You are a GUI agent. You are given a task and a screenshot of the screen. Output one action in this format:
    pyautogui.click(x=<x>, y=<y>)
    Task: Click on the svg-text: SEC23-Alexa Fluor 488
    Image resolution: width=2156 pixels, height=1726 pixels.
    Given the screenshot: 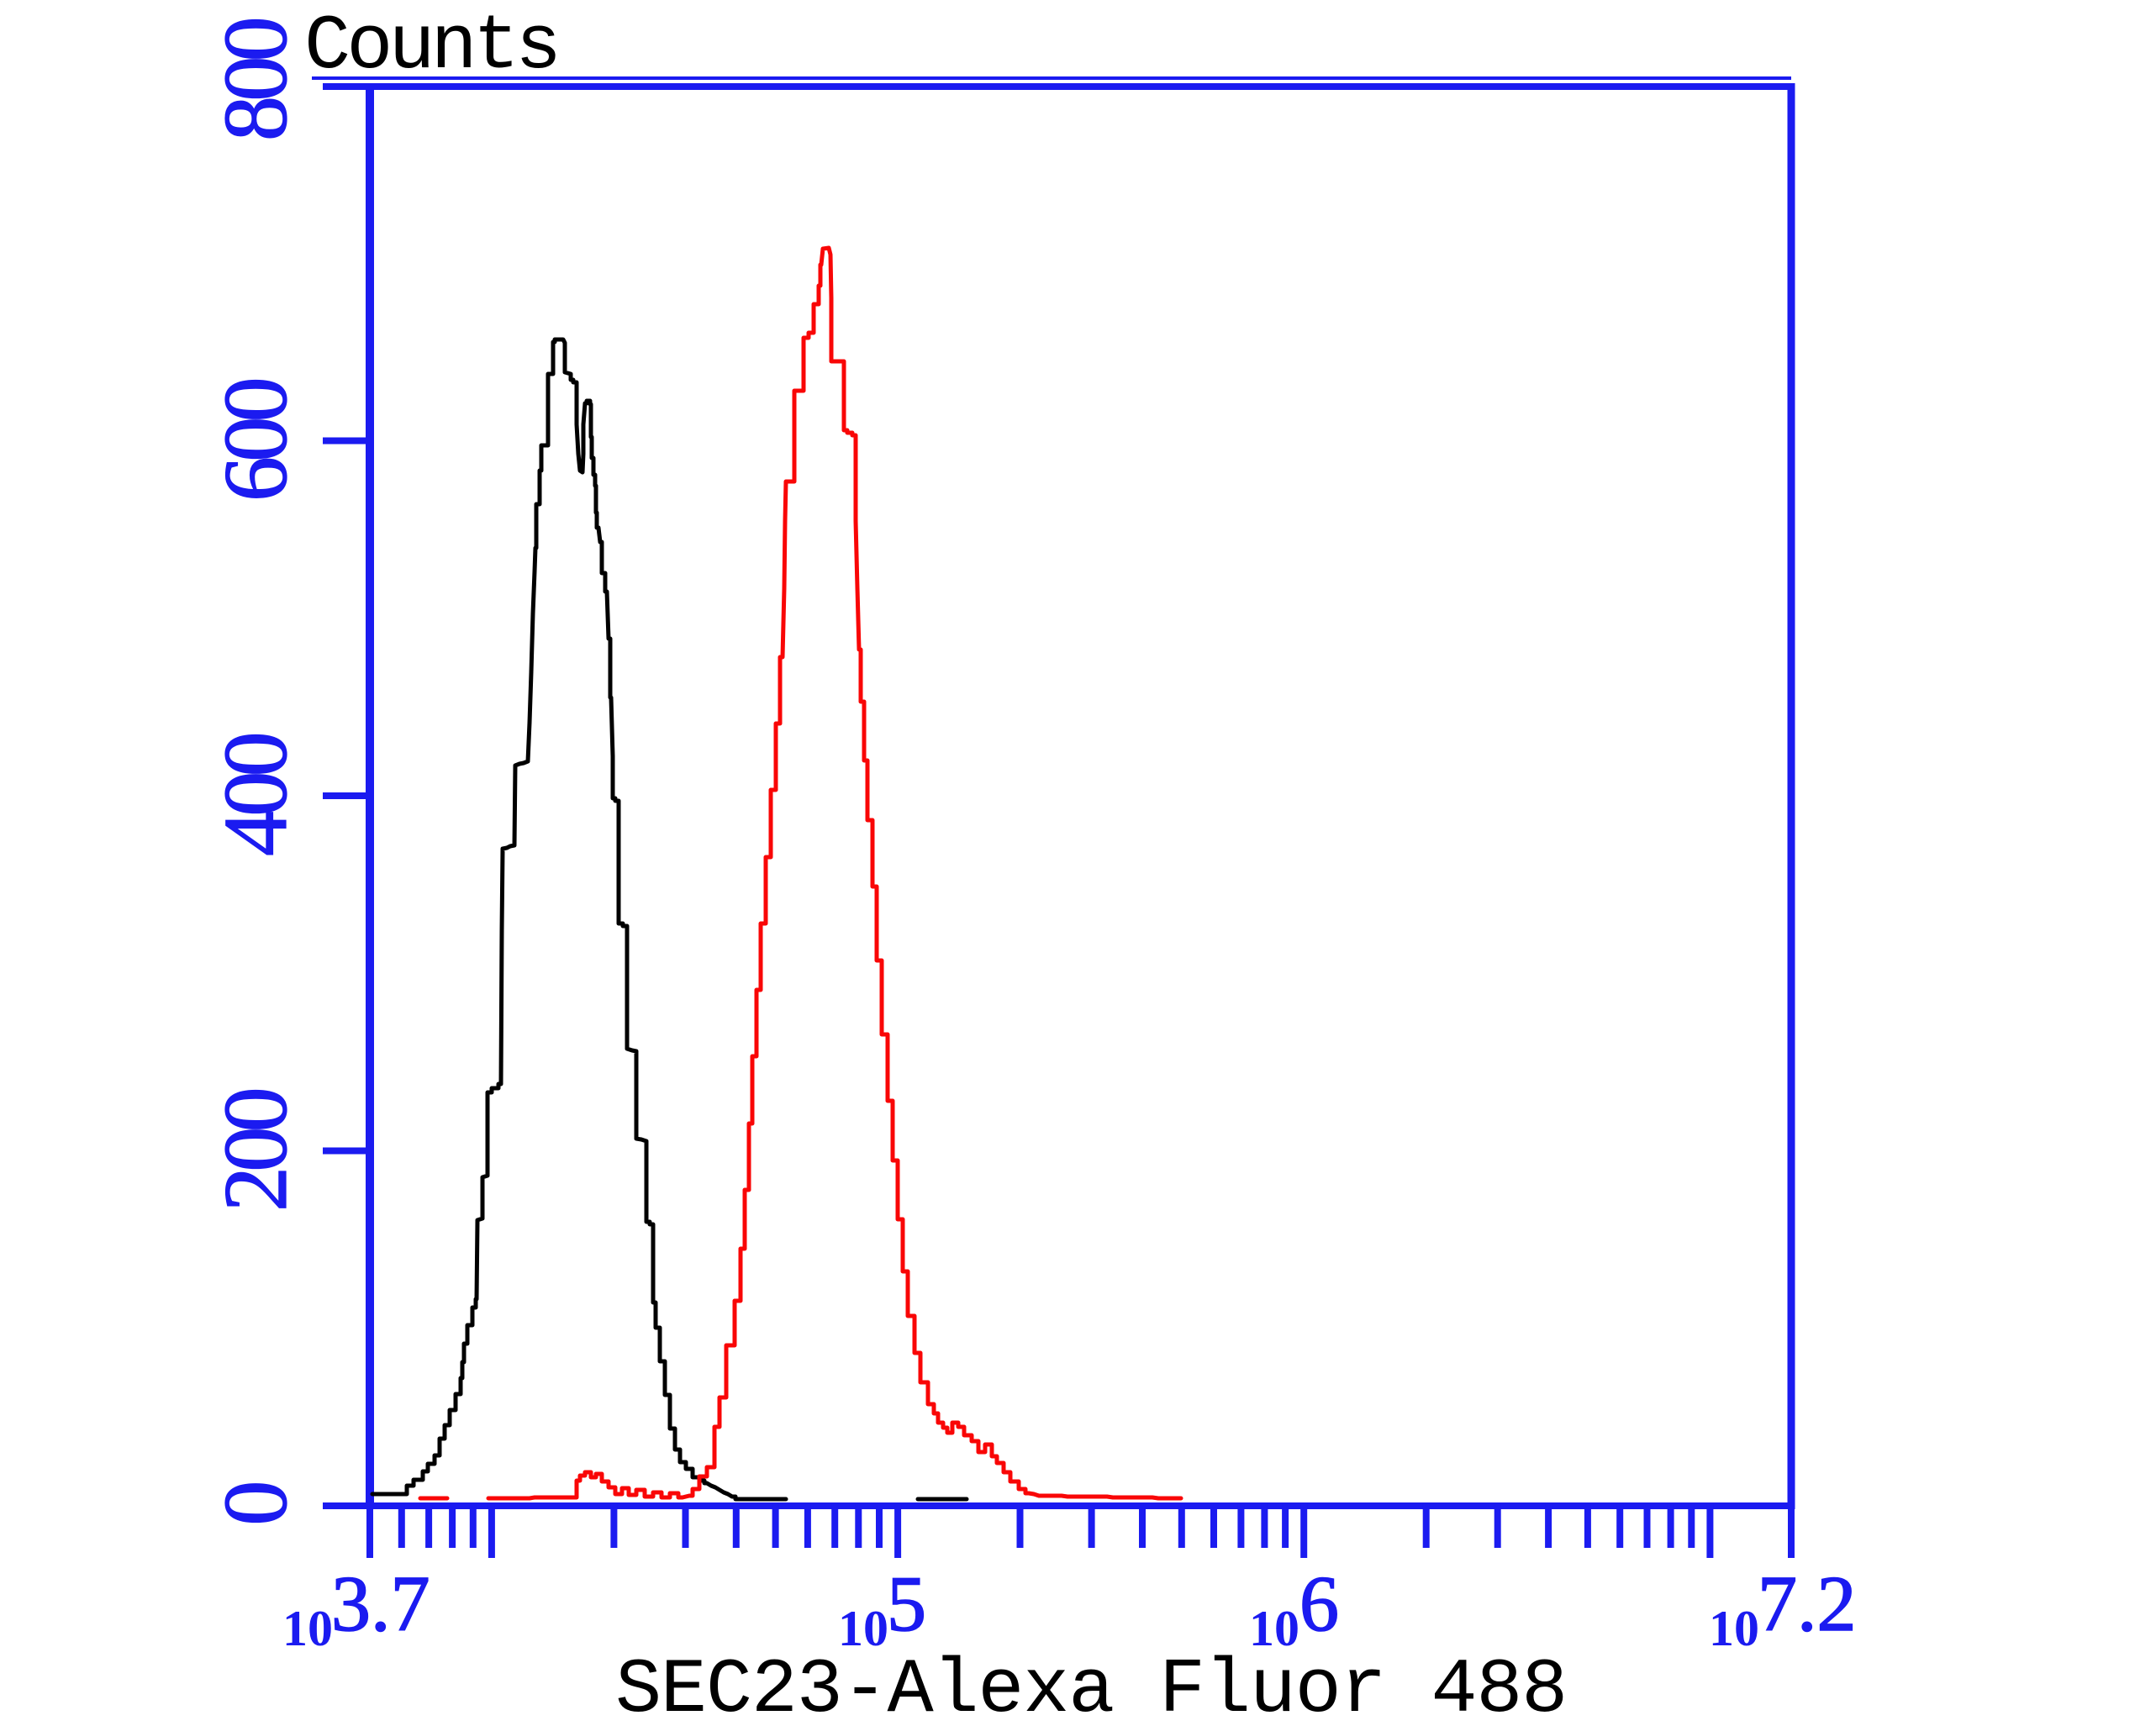 What is the action you would take?
    pyautogui.click(x=1091, y=1686)
    